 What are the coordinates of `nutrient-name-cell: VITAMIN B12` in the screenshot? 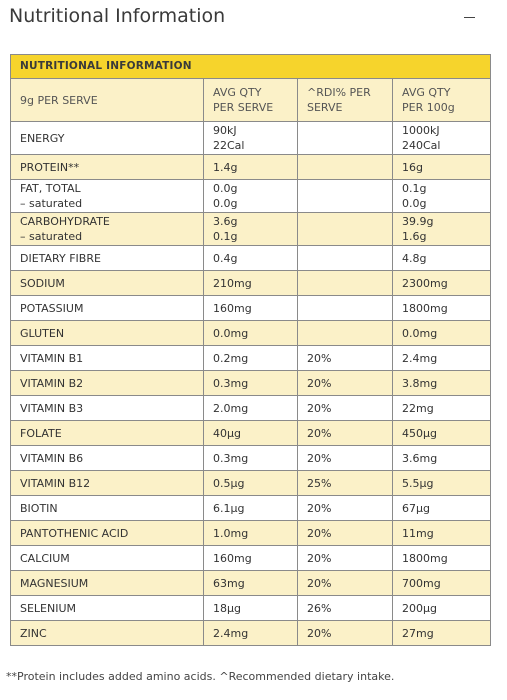 It's located at (107, 483).